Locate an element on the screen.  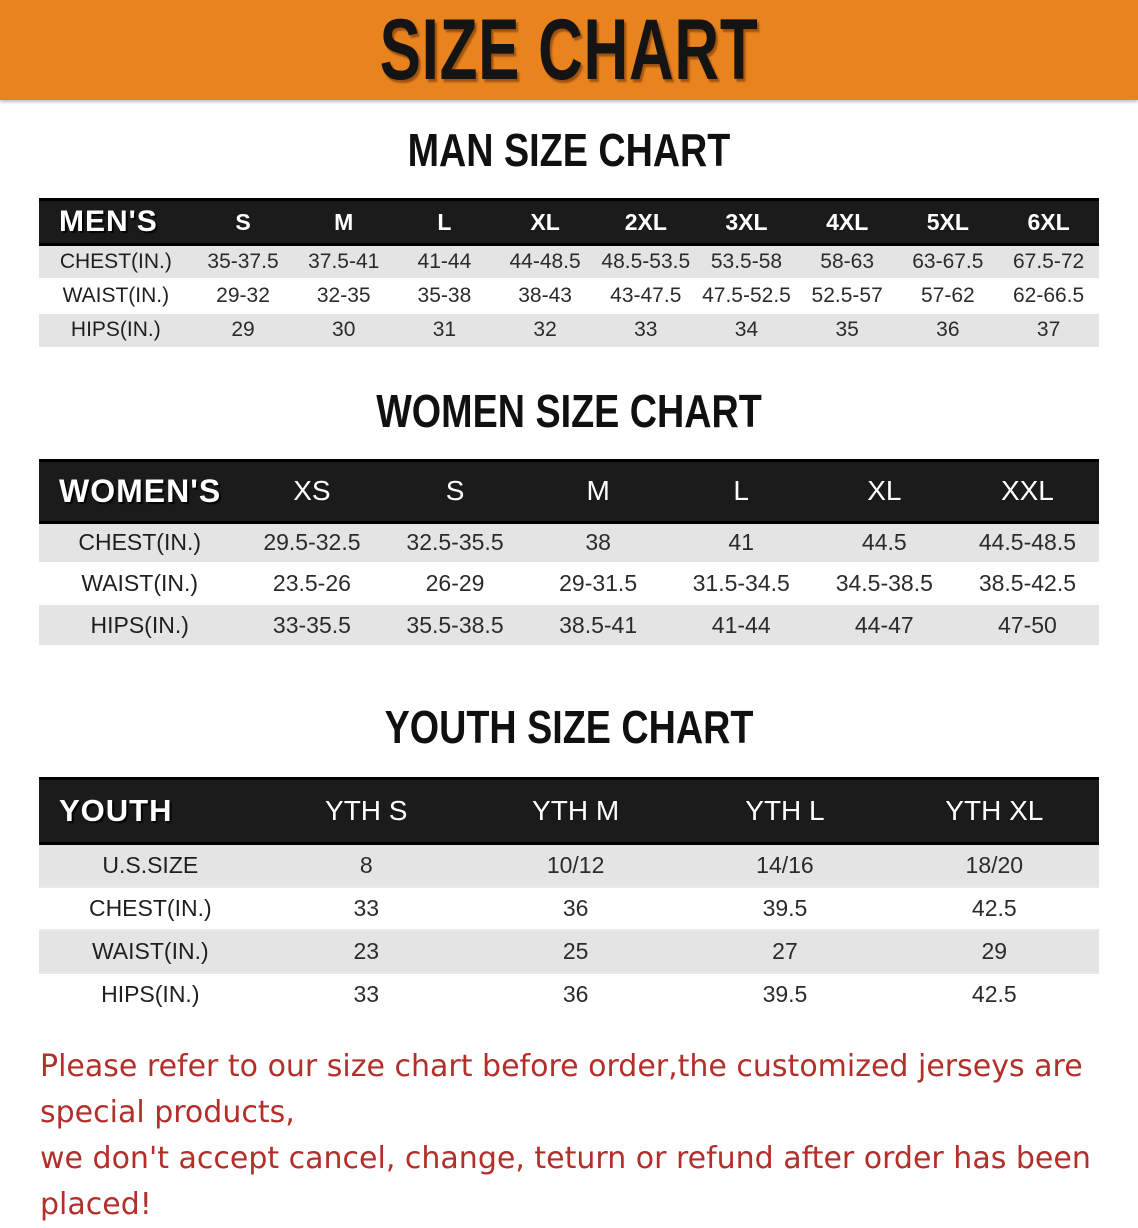
size-value-cell: 32 is located at coordinates (545, 329).